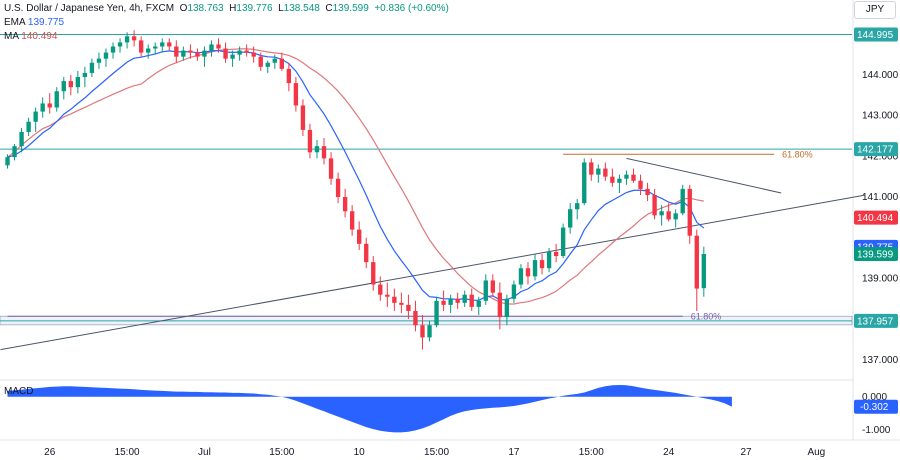  Describe the element at coordinates (19, 391) in the screenshot. I see `macd-label: MACD` at that location.